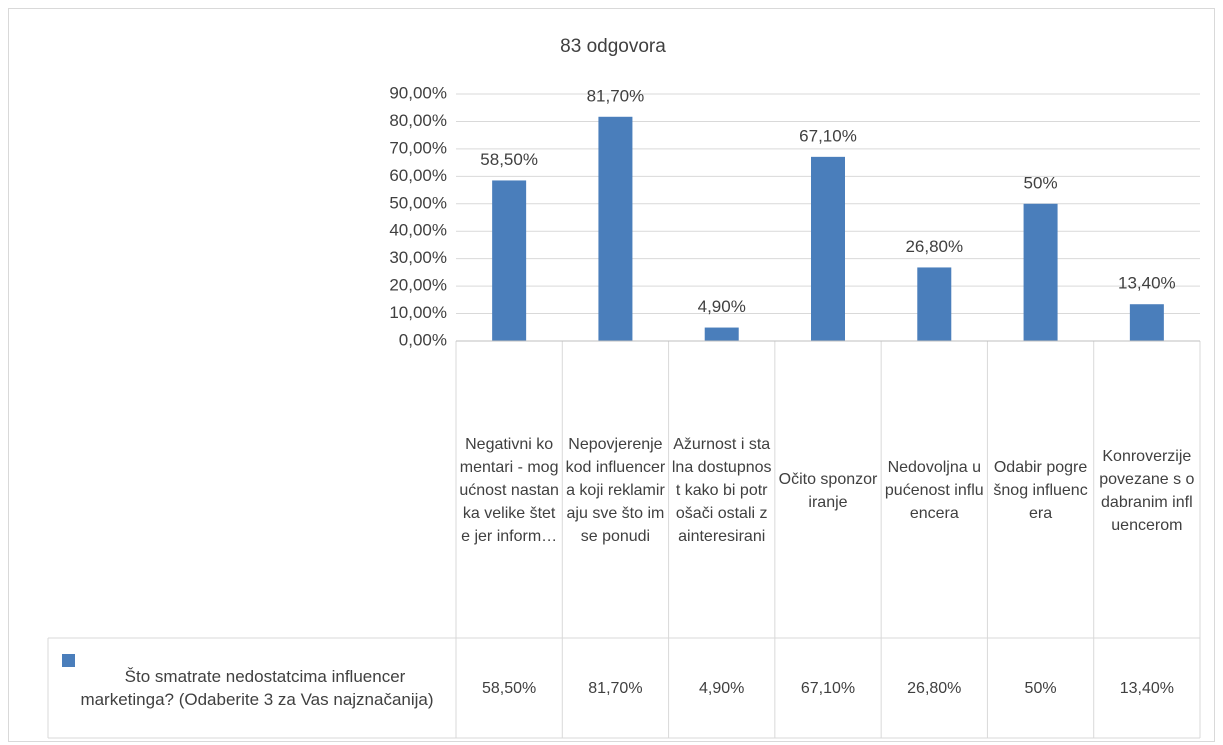 This screenshot has height=745, width=1223. What do you see at coordinates (615, 688) in the screenshot?
I see `table-value: 81,70%` at bounding box center [615, 688].